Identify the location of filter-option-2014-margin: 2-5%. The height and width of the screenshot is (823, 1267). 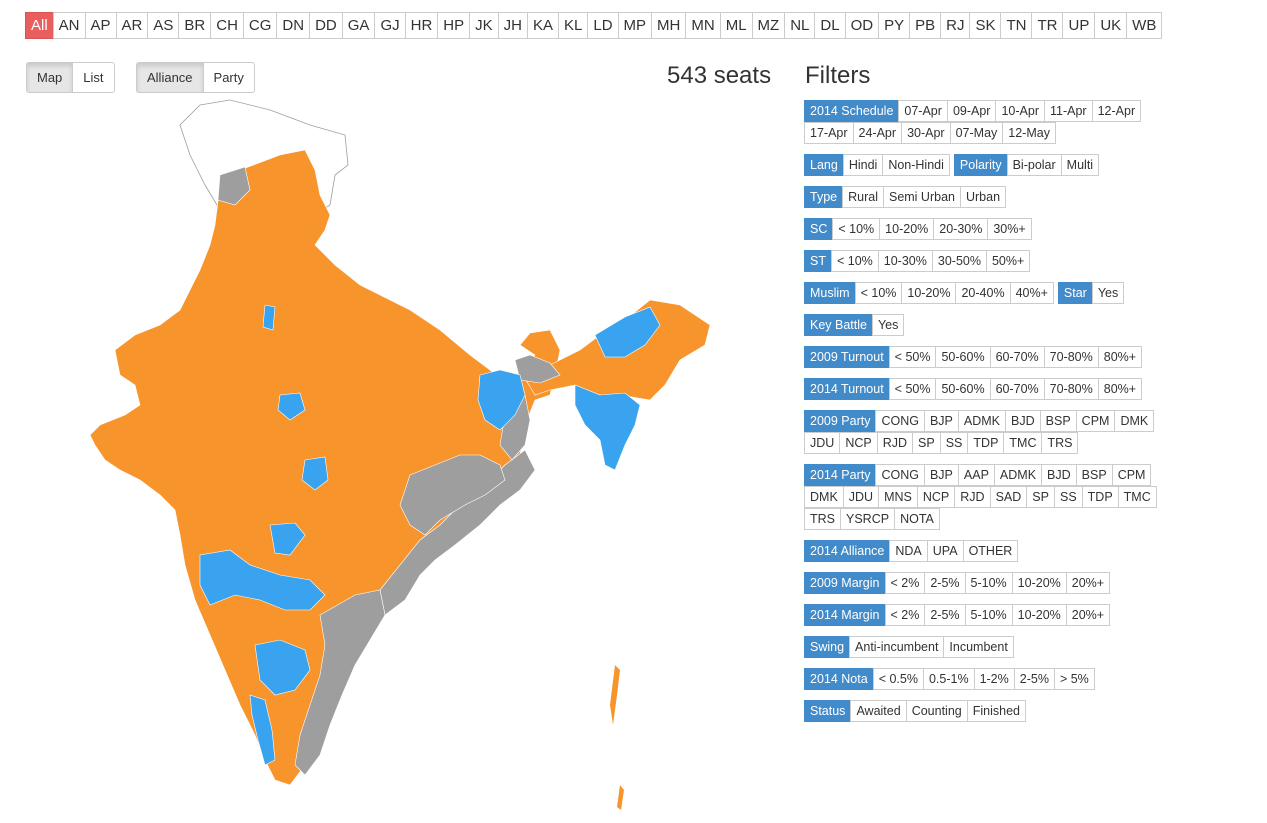
(945, 615).